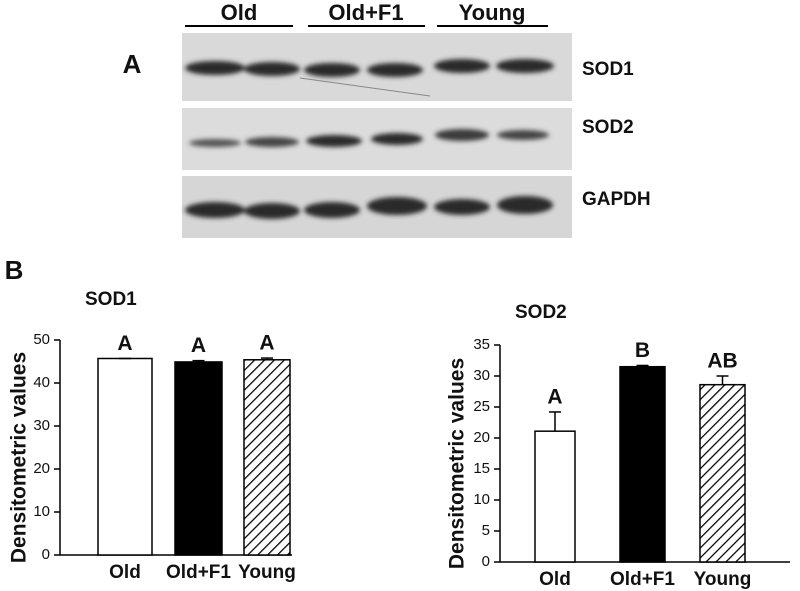  I want to click on panel-label: B, so click(14, 270).